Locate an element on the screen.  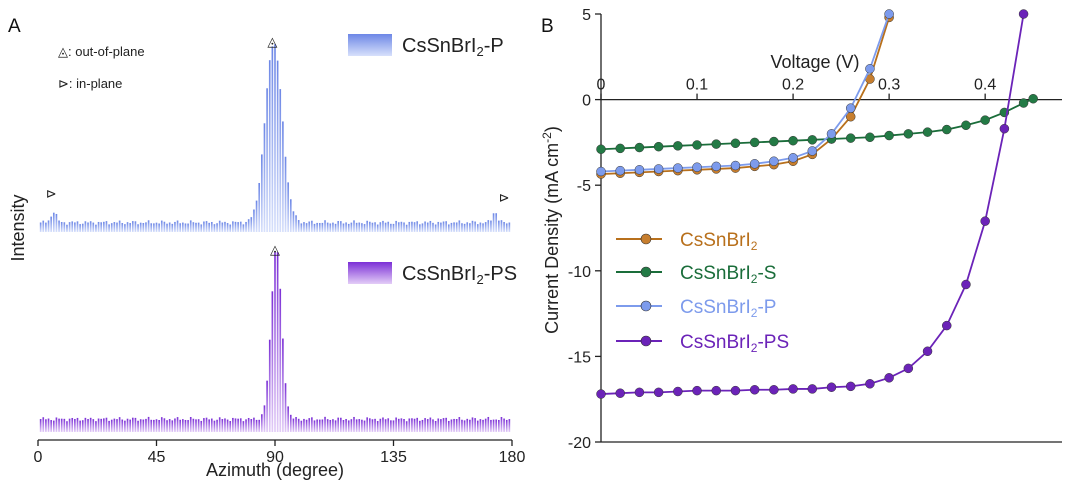
y-ticks-b: 5 0 -5 -10 -15 -20 is located at coordinates (584, 229).